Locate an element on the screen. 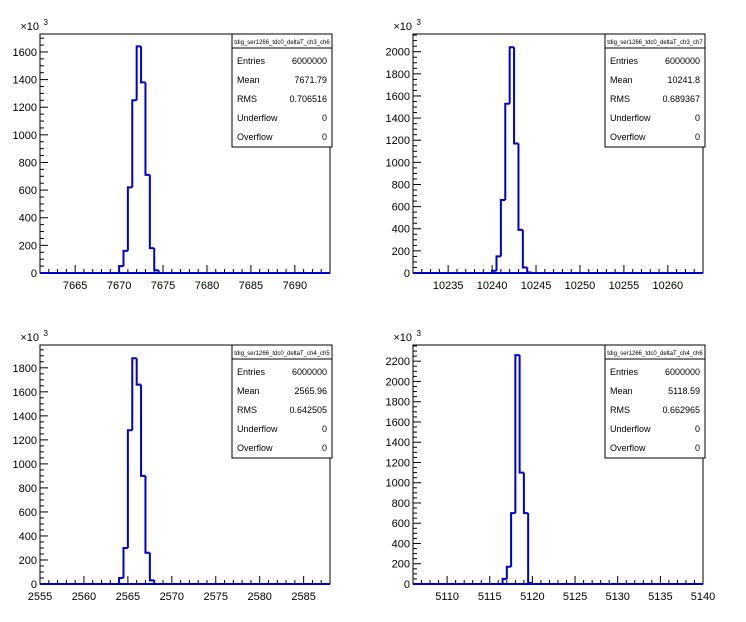  x-tick-label: 7690 is located at coordinates (295, 286).